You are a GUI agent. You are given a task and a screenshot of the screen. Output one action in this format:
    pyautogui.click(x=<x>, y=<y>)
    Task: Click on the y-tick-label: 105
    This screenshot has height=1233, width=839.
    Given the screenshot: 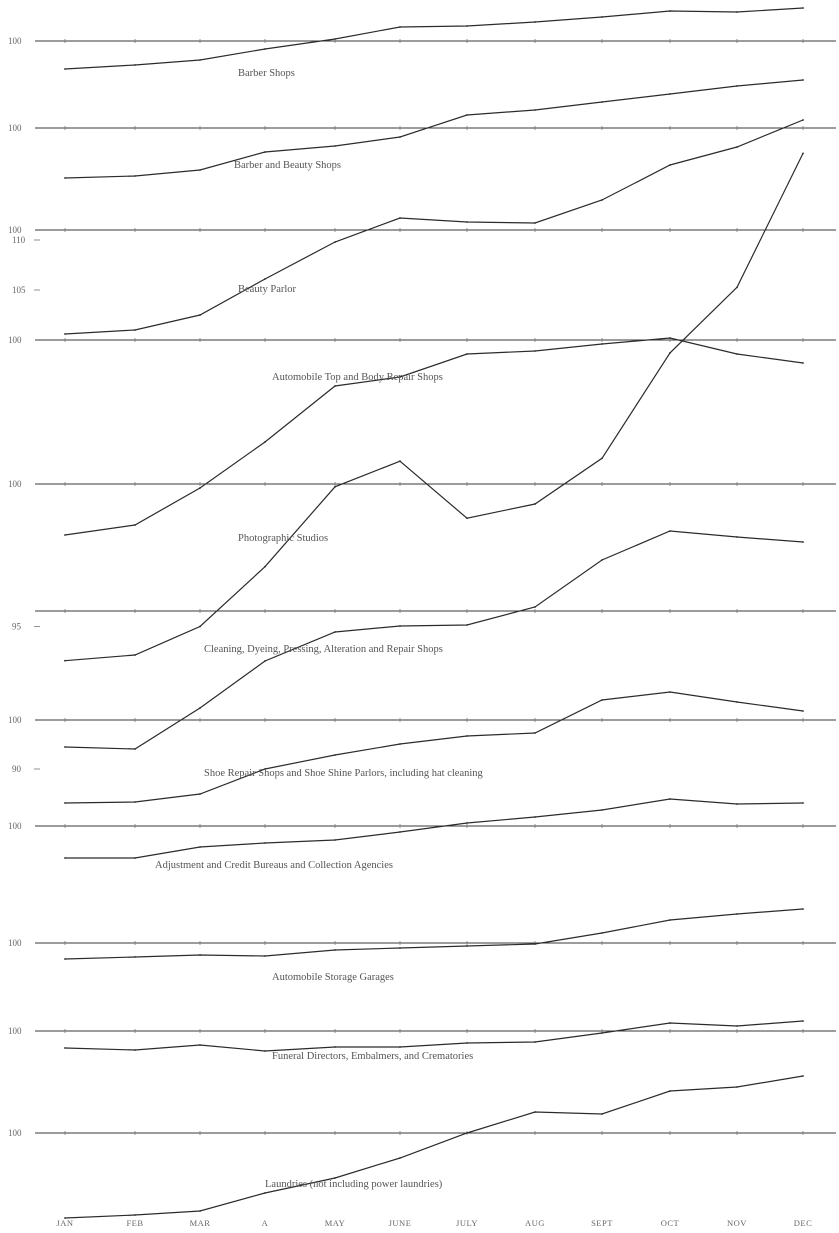 What is the action you would take?
    pyautogui.click(x=19, y=290)
    